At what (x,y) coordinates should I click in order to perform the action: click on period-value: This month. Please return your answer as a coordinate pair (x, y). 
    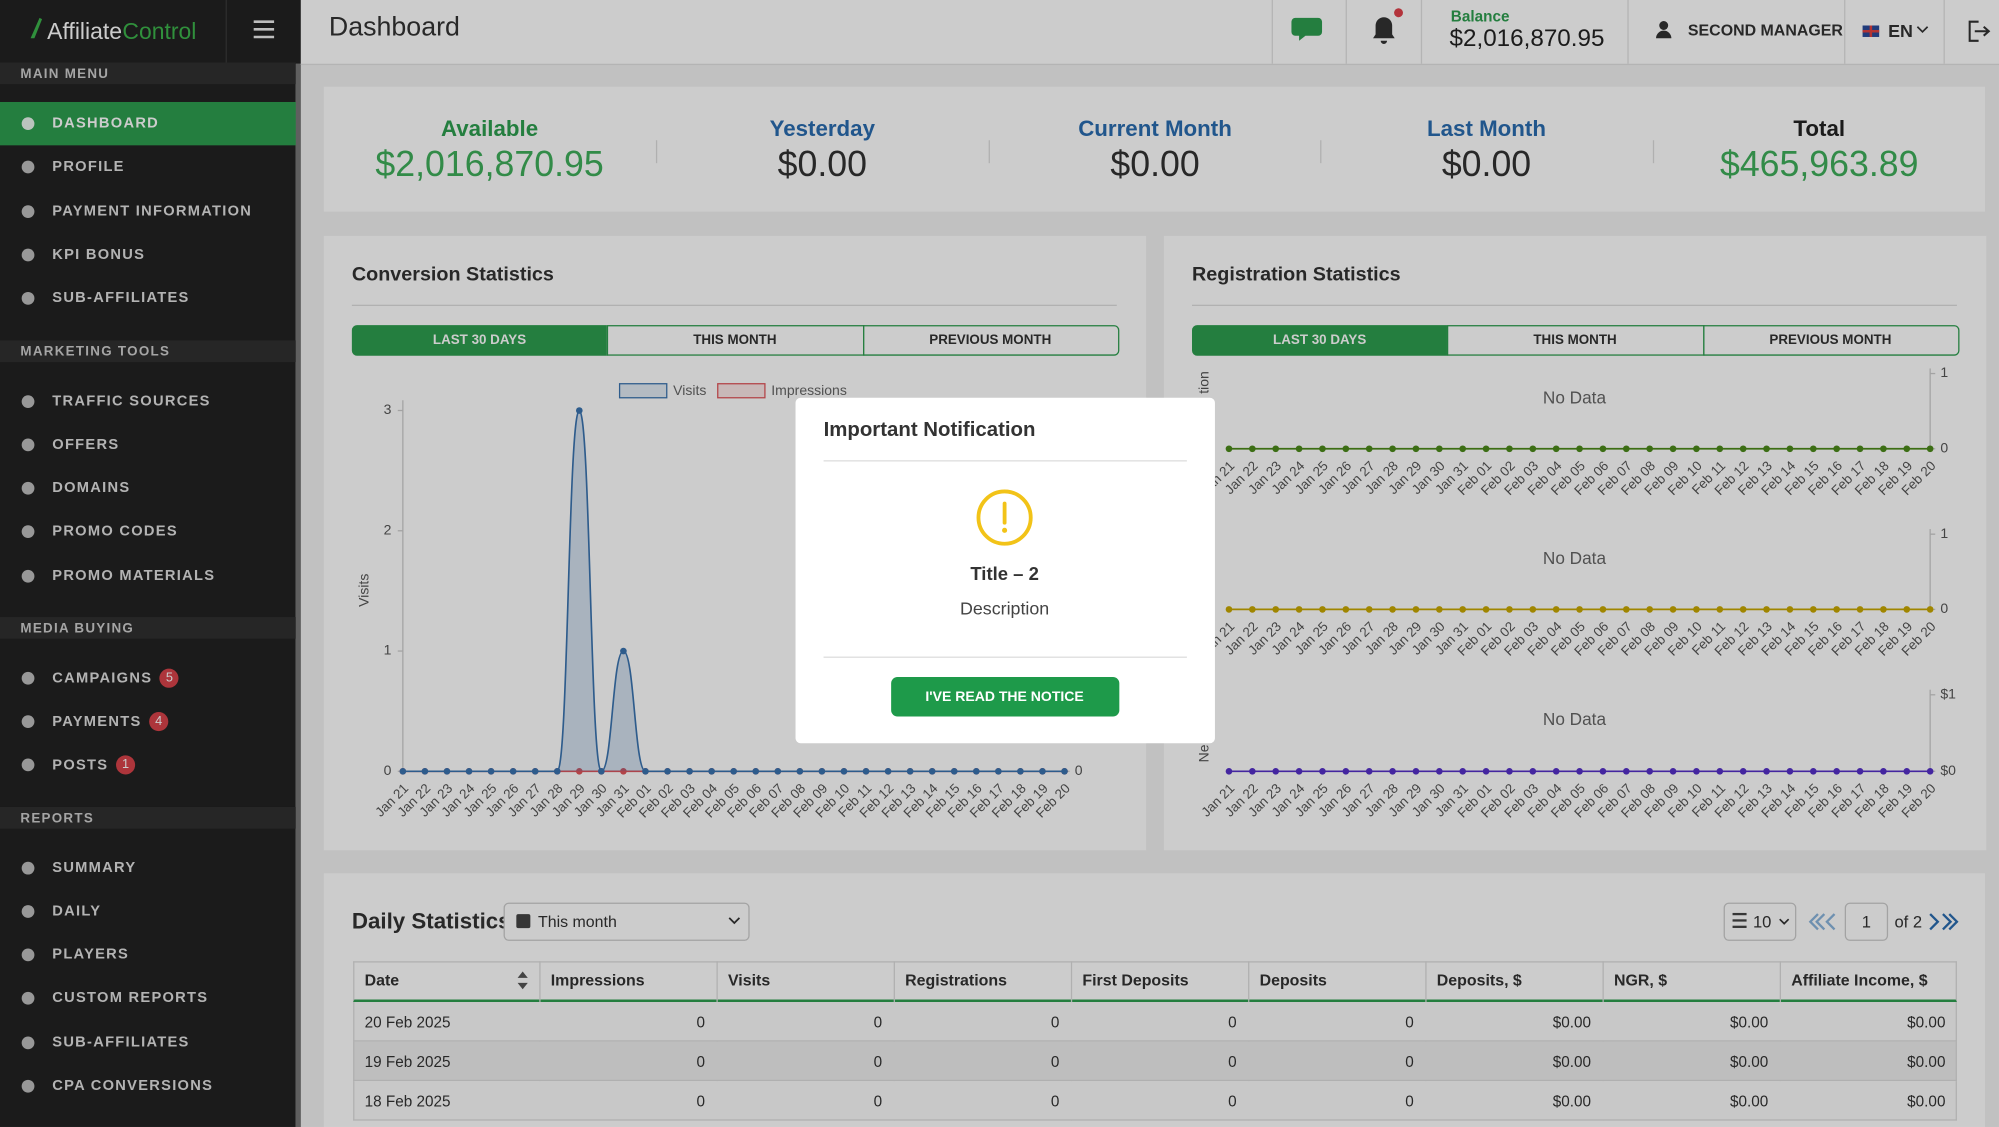
    Looking at the image, I should click on (577, 921).